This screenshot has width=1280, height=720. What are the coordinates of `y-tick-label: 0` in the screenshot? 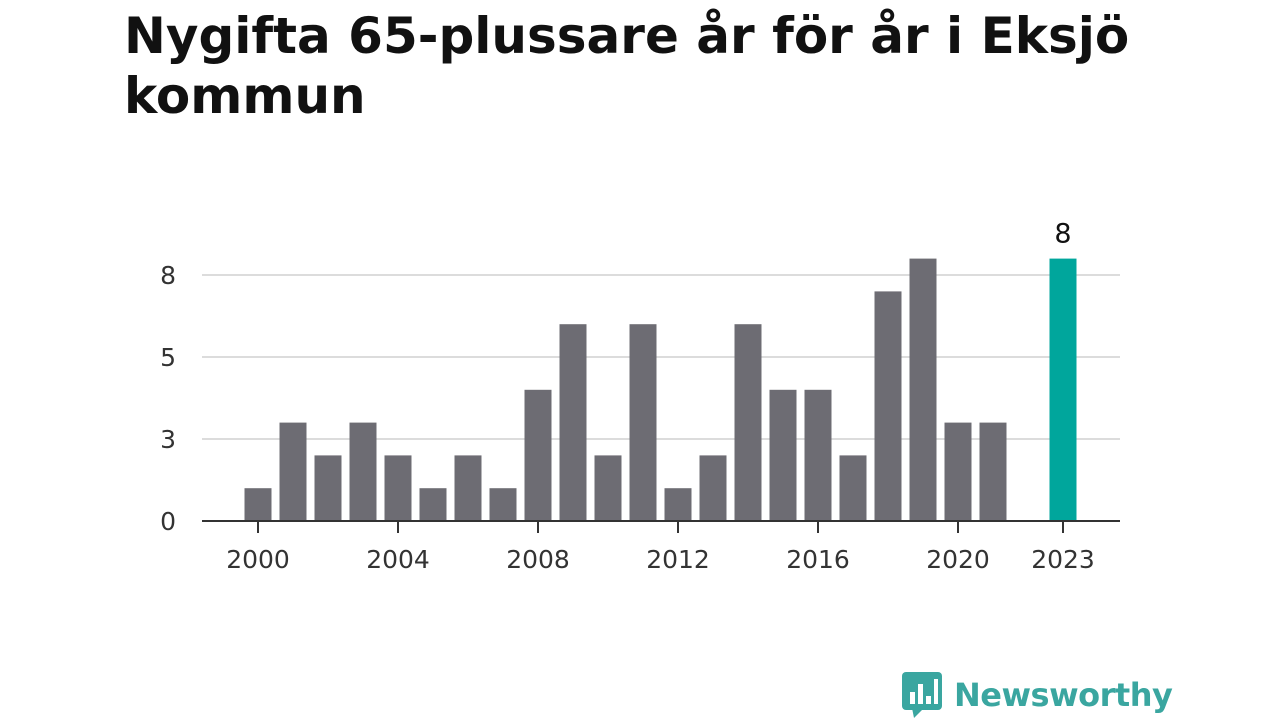 It's located at (168, 521).